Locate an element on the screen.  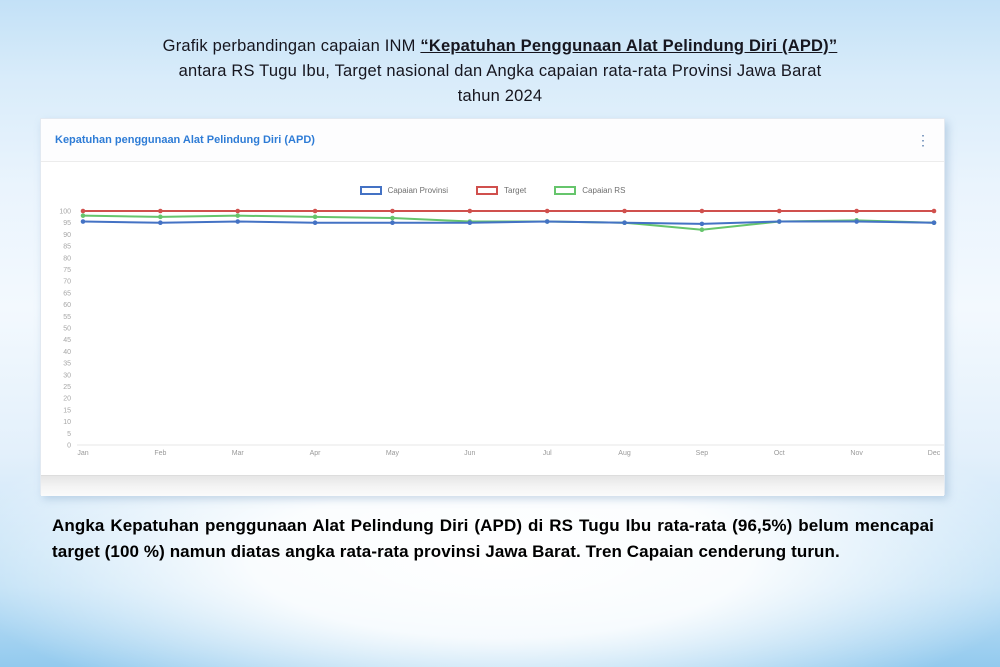
x-axis-tick: Aug is located at coordinates (624, 453).